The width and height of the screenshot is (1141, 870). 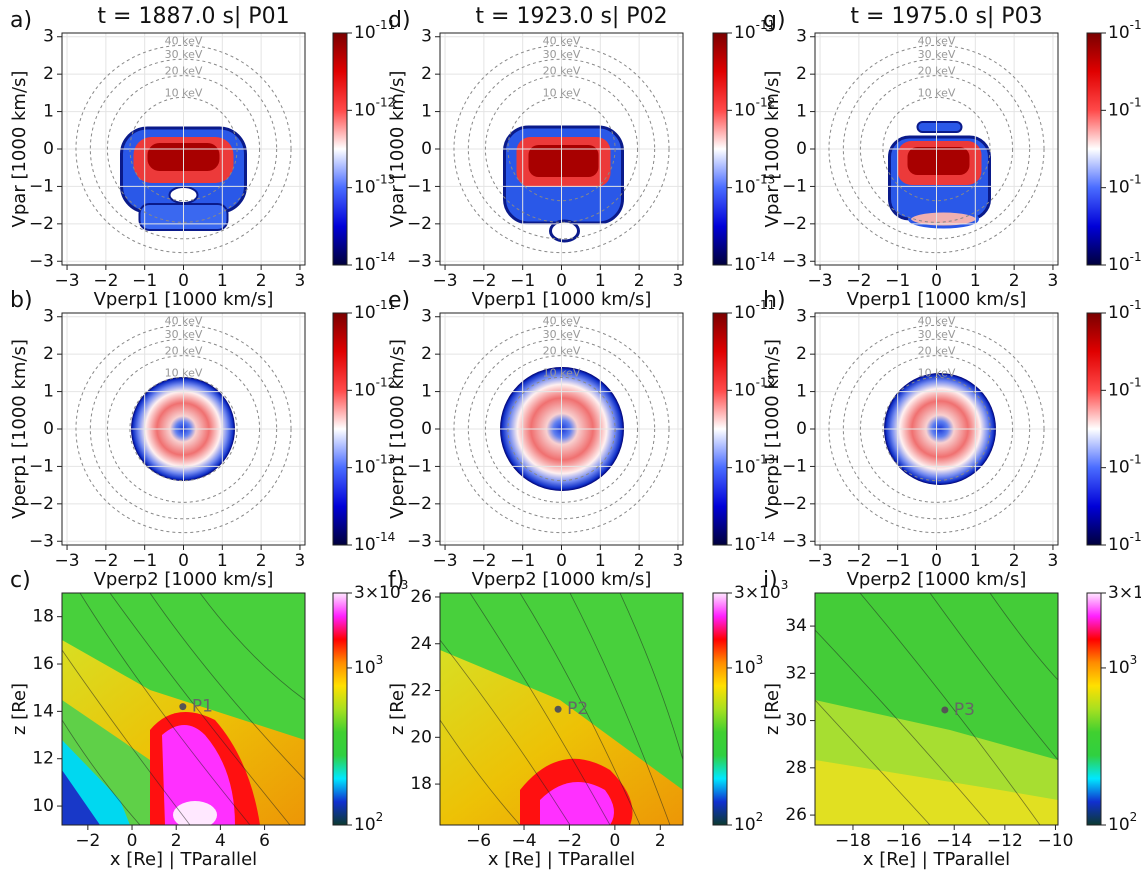 I want to click on y-tick-label: 28, so click(x=796, y=768).